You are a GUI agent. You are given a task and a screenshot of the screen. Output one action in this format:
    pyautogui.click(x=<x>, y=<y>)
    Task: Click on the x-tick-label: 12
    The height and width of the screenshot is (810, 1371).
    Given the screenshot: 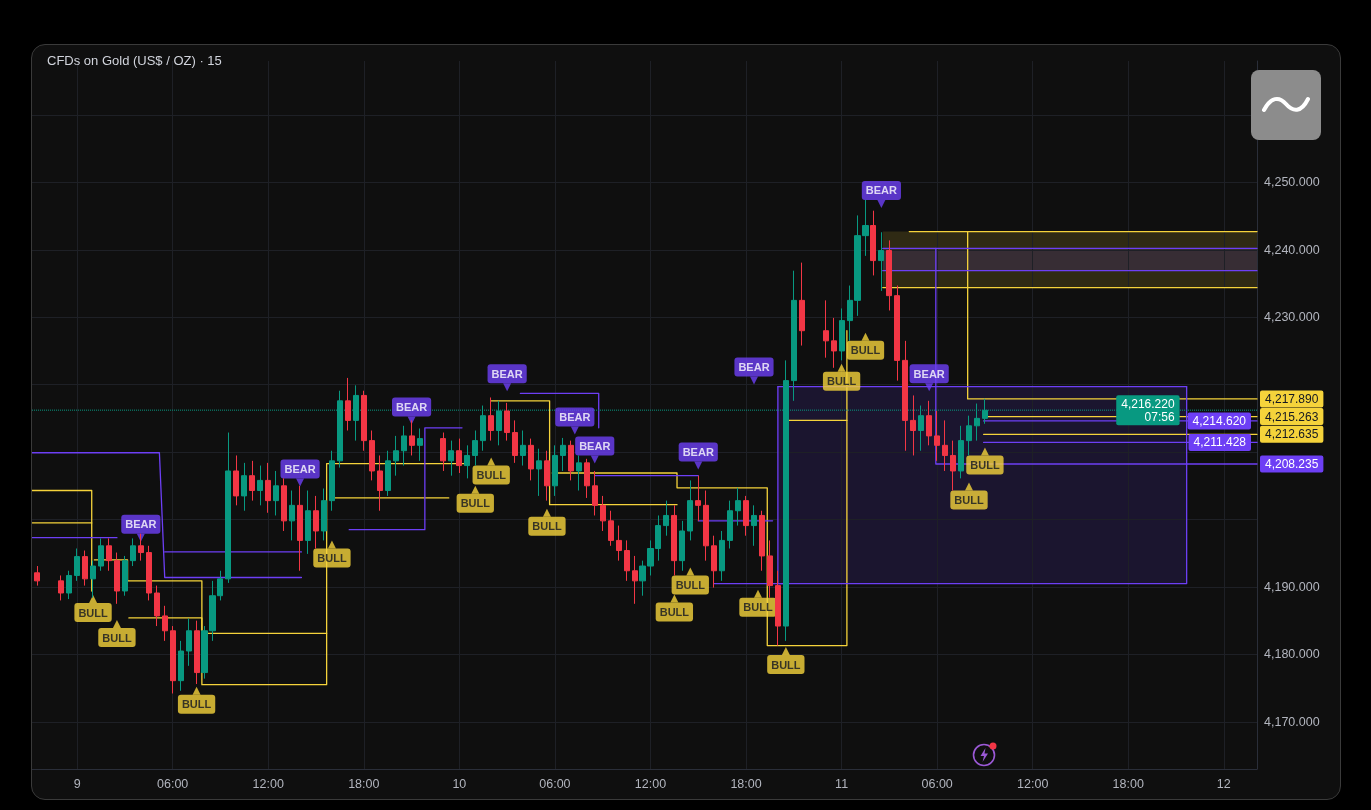 What is the action you would take?
    pyautogui.click(x=1223, y=783)
    